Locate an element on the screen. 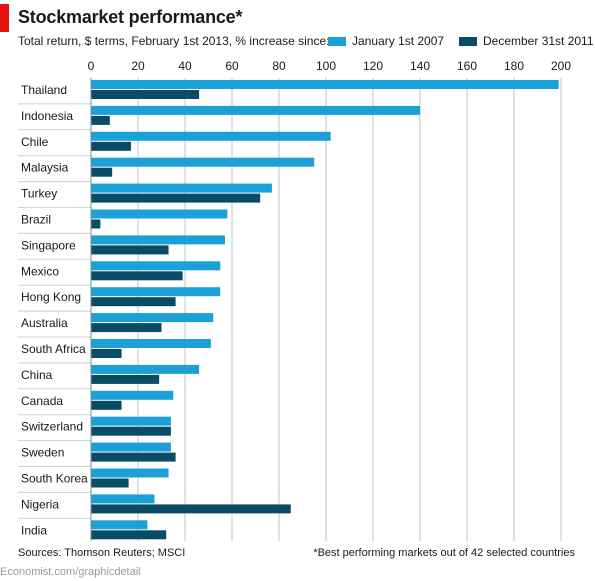  bar-sweden-january-1st-2007 is located at coordinates (131, 447).